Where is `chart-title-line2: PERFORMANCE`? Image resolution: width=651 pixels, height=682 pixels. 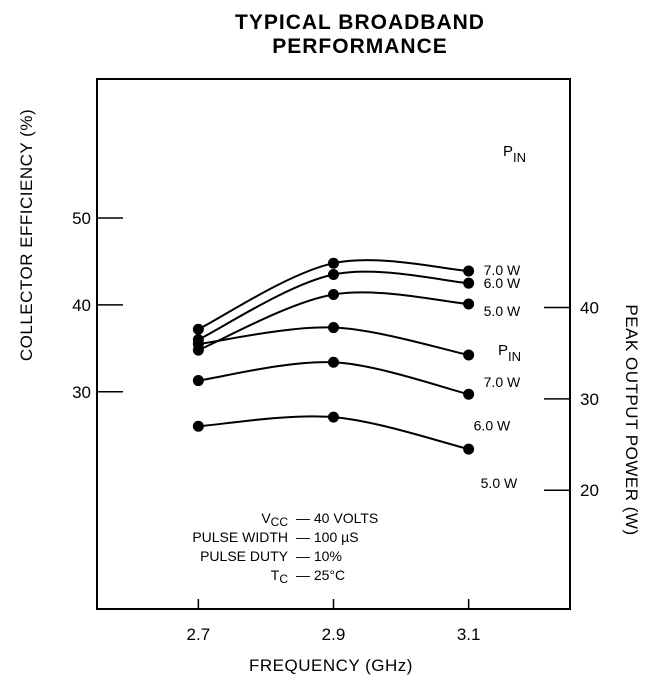
chart-title-line2: PERFORMANCE is located at coordinates (360, 46).